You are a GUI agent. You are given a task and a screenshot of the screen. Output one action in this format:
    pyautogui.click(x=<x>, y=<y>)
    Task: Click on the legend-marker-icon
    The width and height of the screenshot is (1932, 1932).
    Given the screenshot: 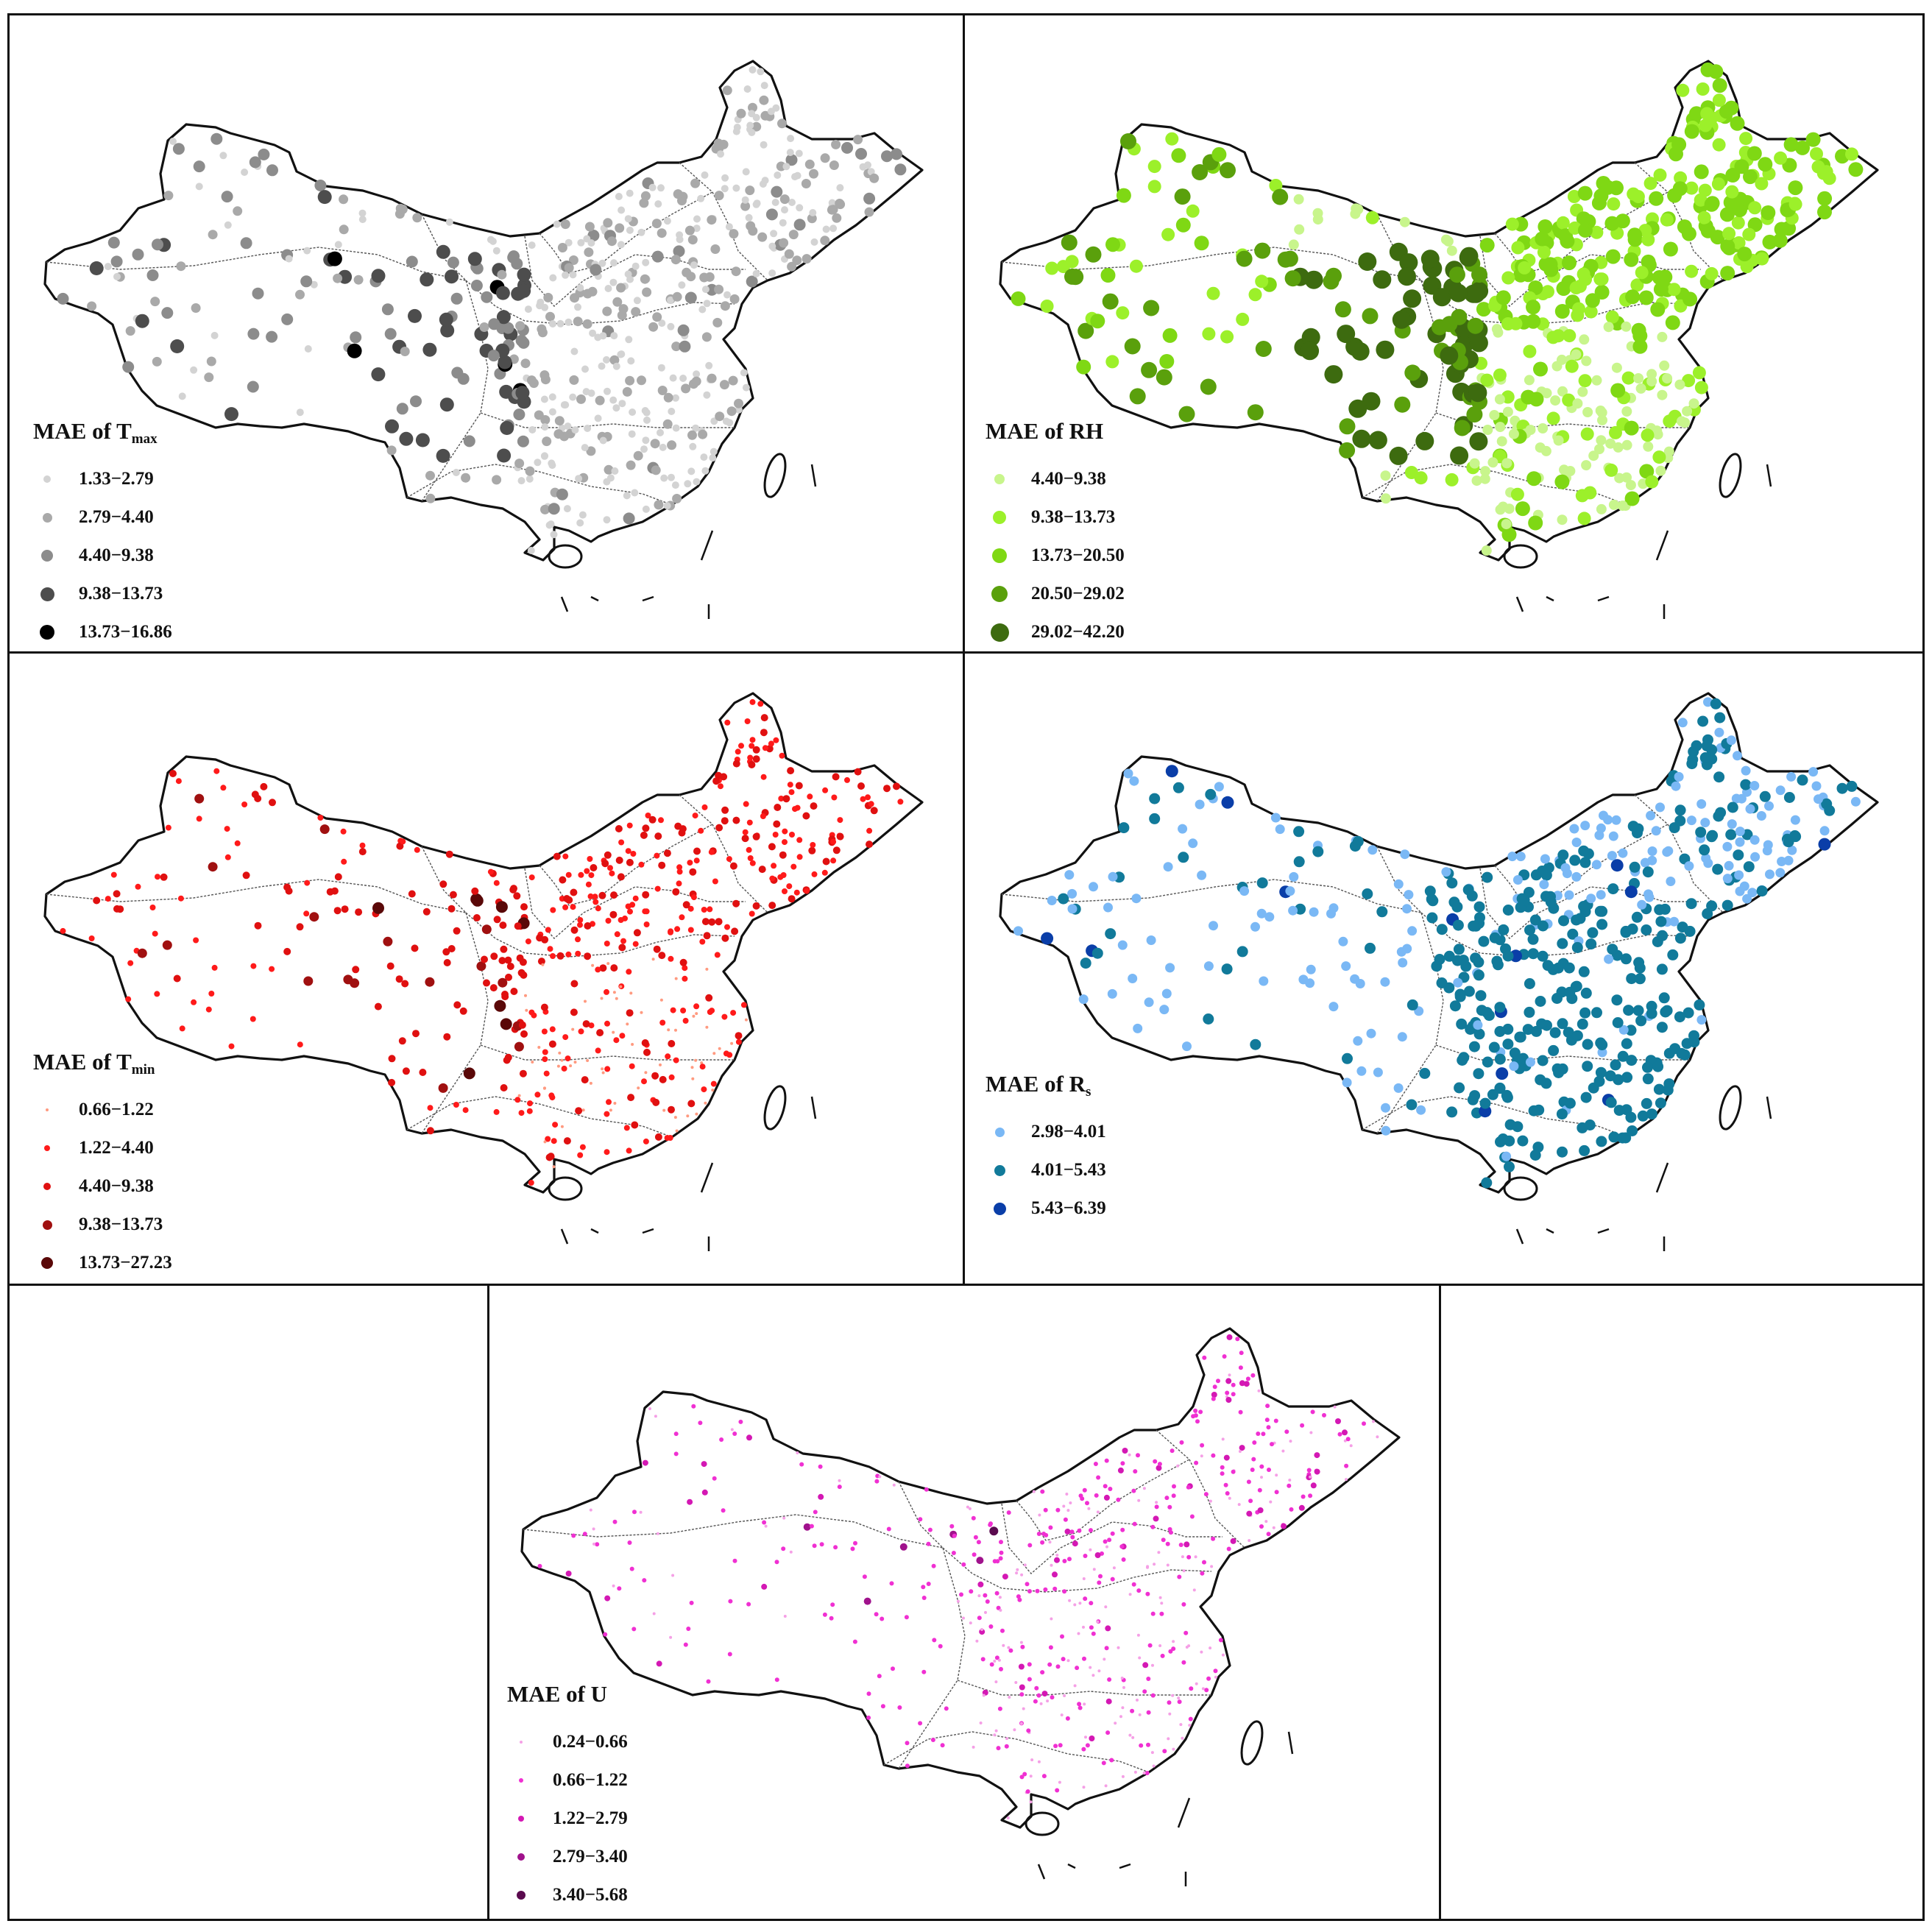 What is the action you would take?
    pyautogui.click(x=47, y=594)
    